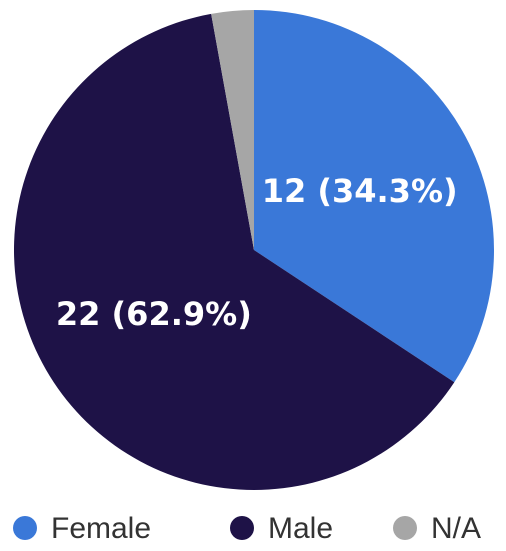 The height and width of the screenshot is (551, 506). I want to click on pie-slice, so click(232, 130).